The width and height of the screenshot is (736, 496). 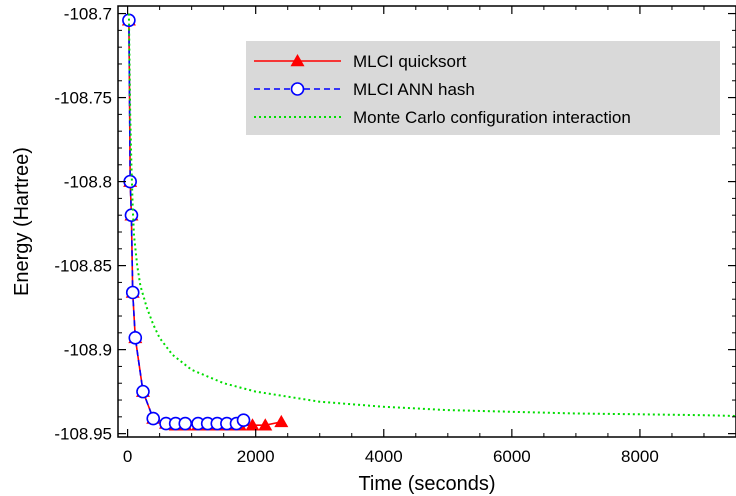 I want to click on y-tick-label: -108.85, so click(x=83, y=266).